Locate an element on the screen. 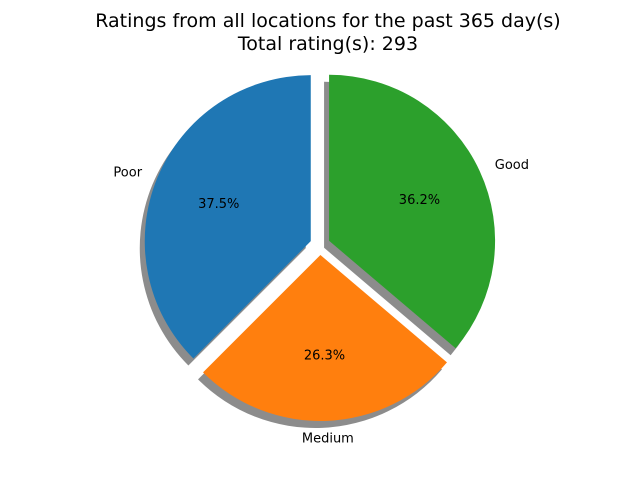  slice-medium is located at coordinates (325, 337).